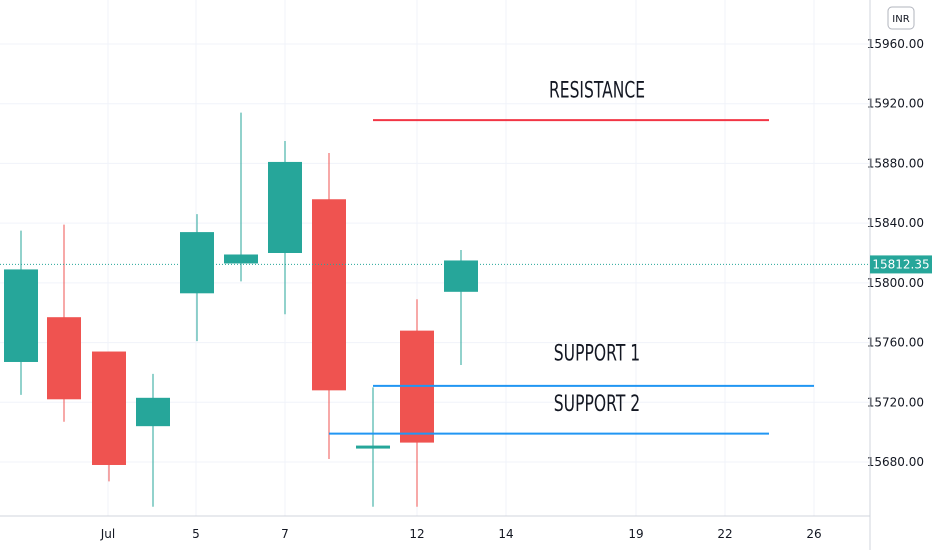 Image resolution: width=932 pixels, height=550 pixels. I want to click on x-tick-label: Jul, so click(107, 534).